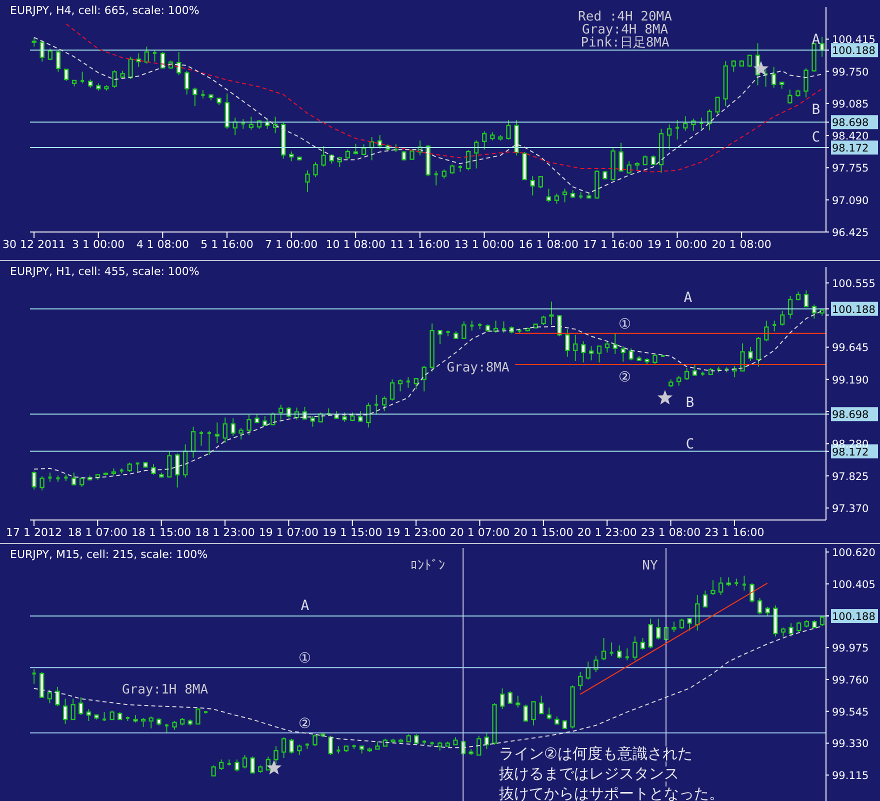 The image size is (880, 801). I want to click on y-tick-label: 100.405, so click(854, 584).